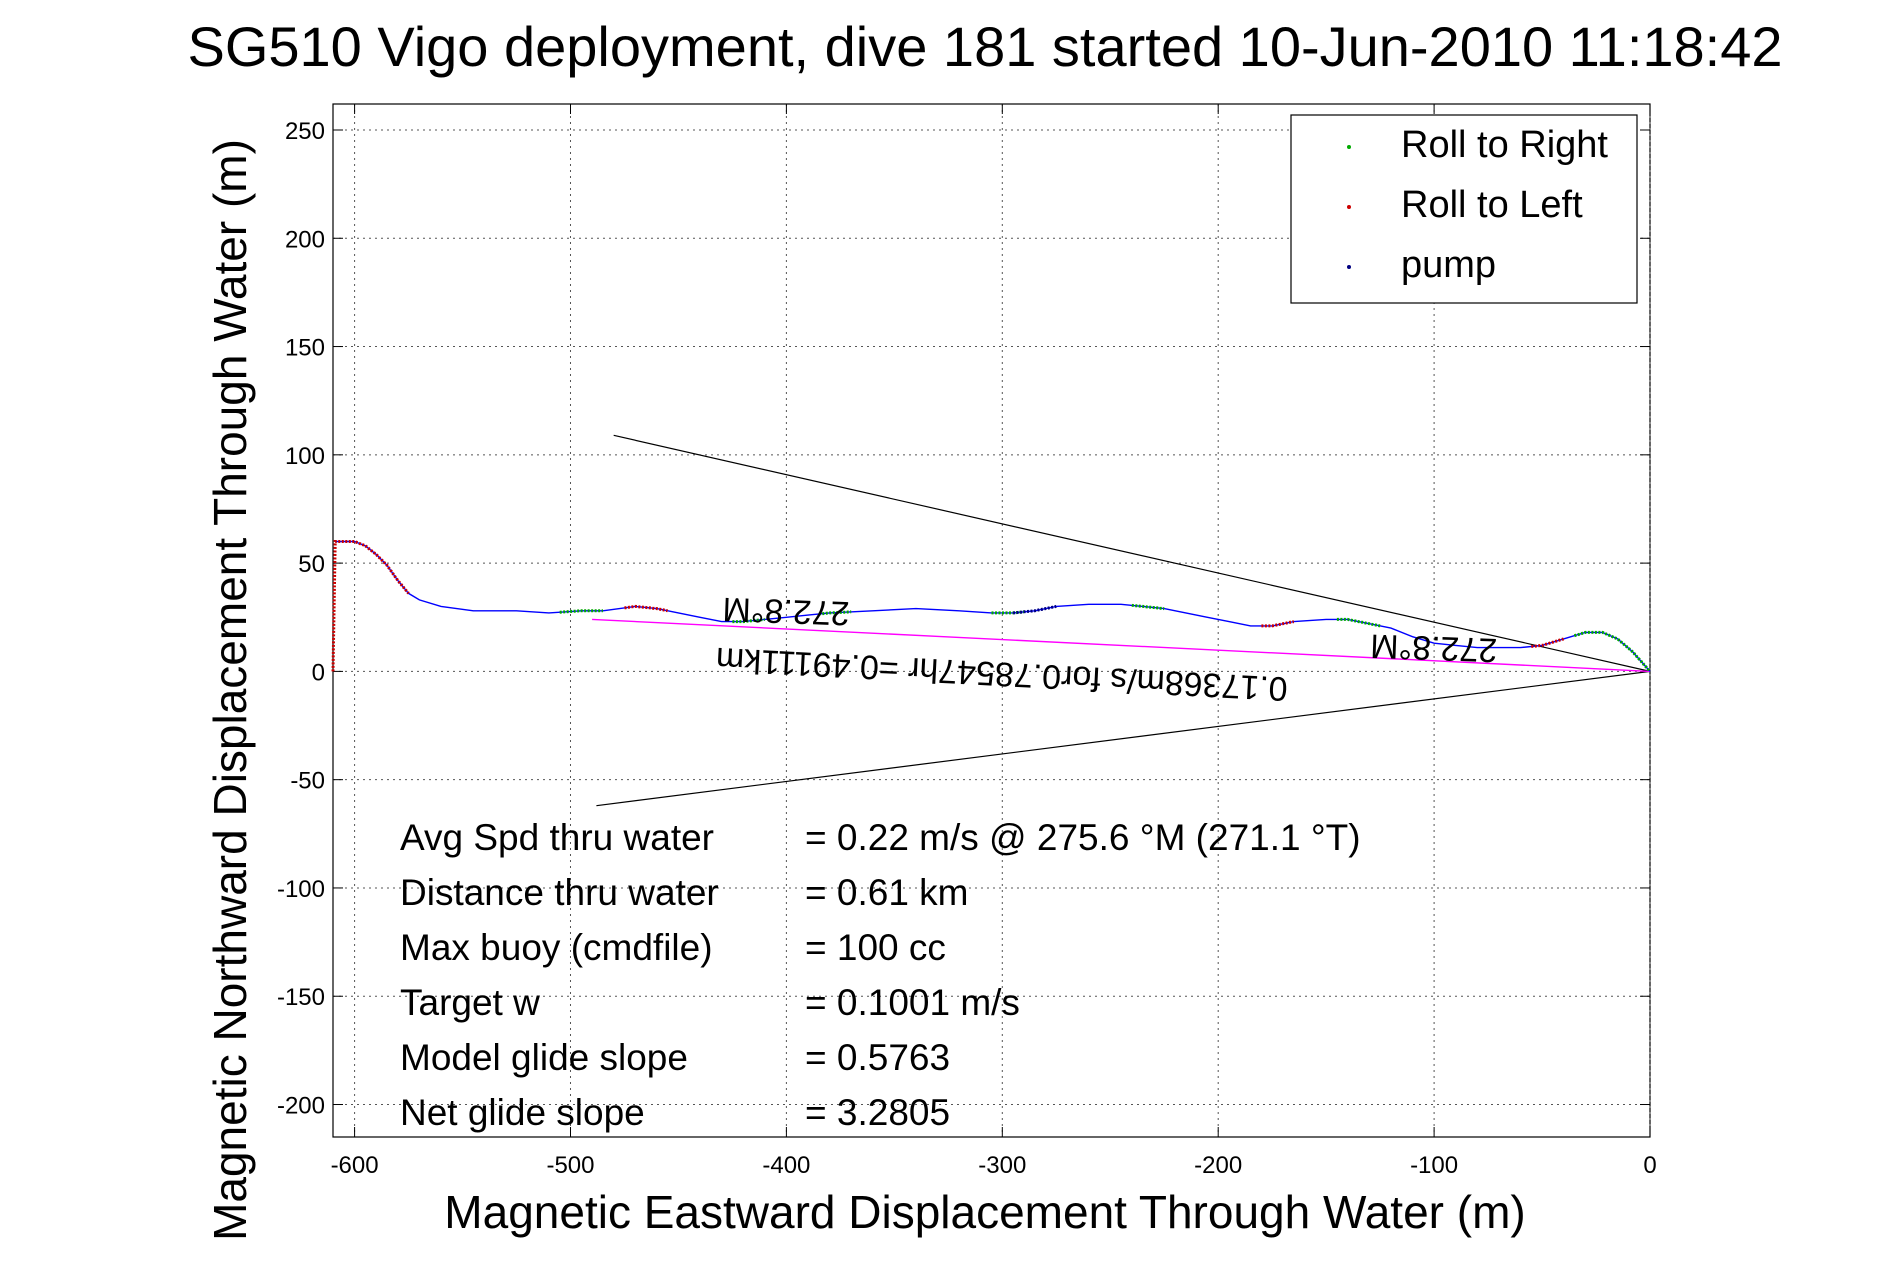  What do you see at coordinates (887, 892) in the screenshot?
I see `stat-value: = 0.61 km` at bounding box center [887, 892].